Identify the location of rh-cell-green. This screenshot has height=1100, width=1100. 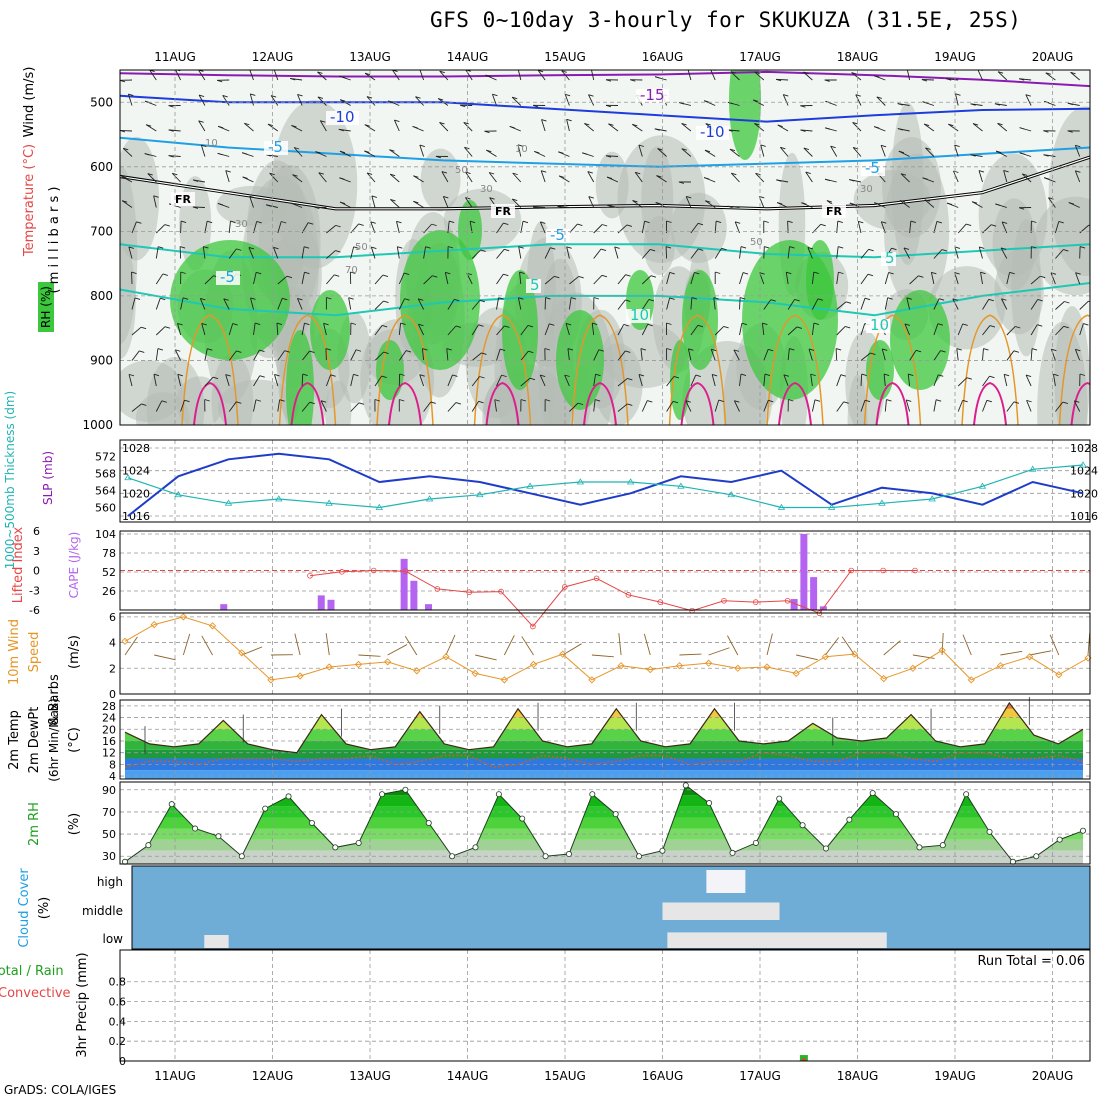
(520, 330).